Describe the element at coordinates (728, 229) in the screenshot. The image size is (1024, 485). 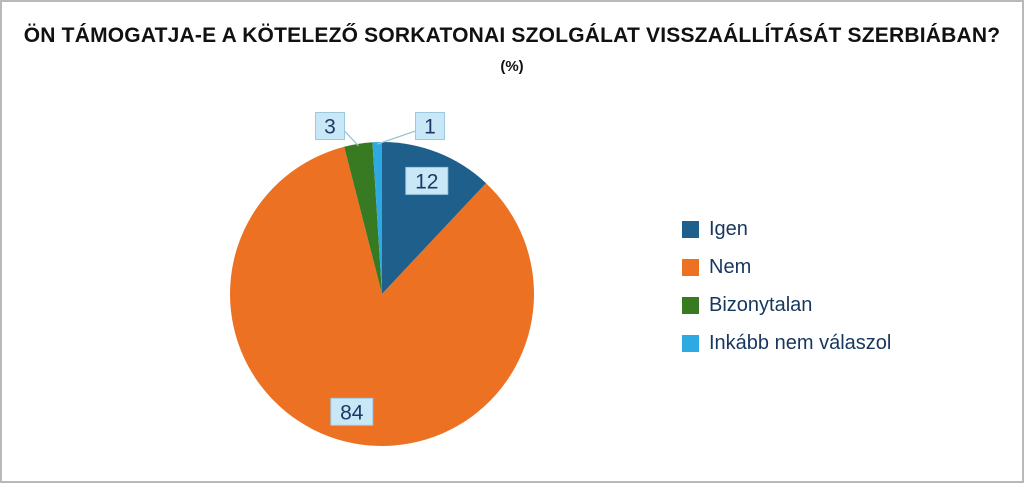
I see `legend-label: Igen` at that location.